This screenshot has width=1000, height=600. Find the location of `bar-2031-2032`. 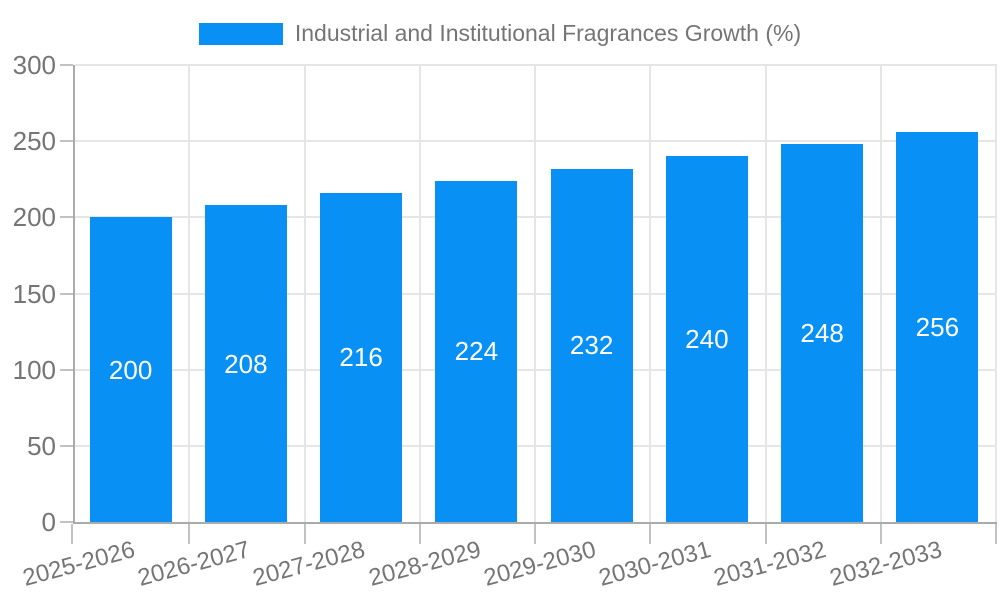

bar-2031-2032 is located at coordinates (822, 333).